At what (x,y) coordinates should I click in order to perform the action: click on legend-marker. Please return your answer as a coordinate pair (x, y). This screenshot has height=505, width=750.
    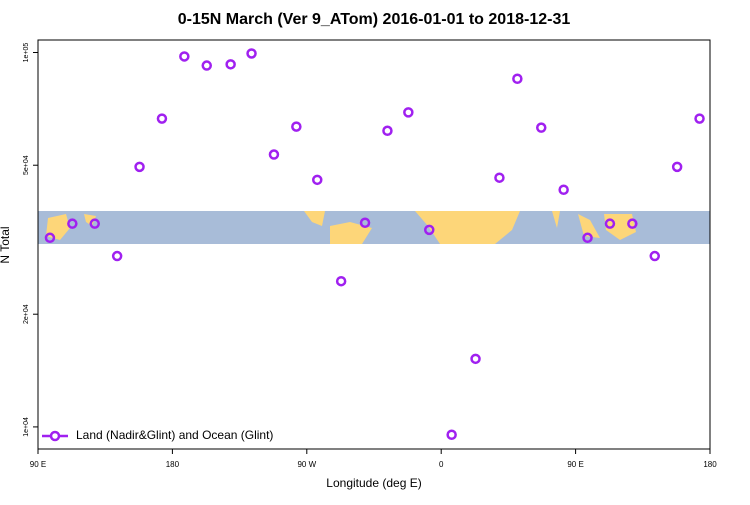
    Looking at the image, I should click on (55, 436).